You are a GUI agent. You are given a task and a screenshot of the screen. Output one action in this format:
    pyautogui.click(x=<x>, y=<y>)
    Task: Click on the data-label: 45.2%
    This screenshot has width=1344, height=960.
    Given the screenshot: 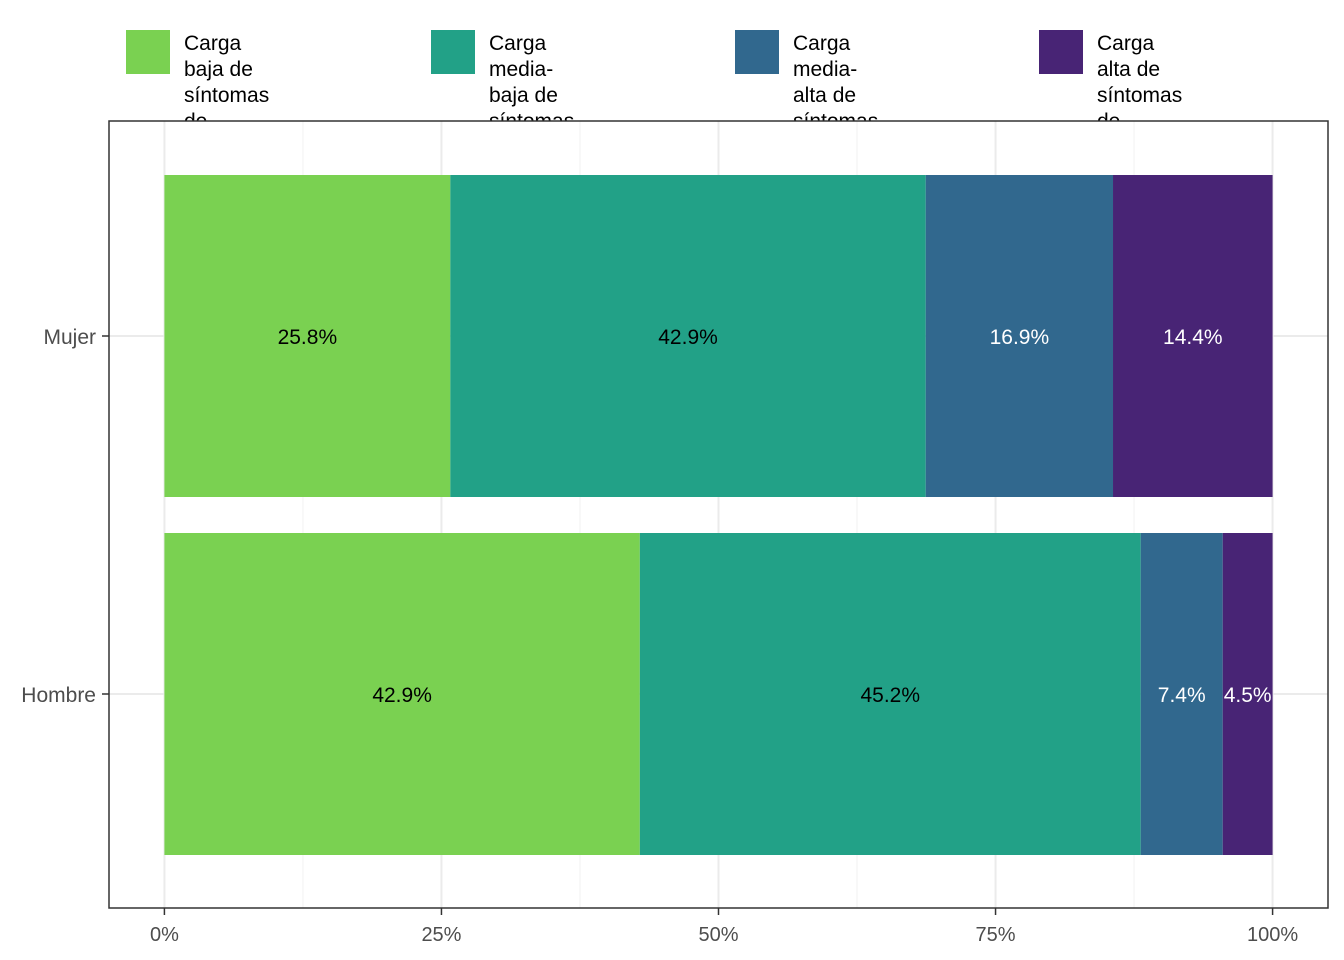 What is the action you would take?
    pyautogui.click(x=890, y=695)
    